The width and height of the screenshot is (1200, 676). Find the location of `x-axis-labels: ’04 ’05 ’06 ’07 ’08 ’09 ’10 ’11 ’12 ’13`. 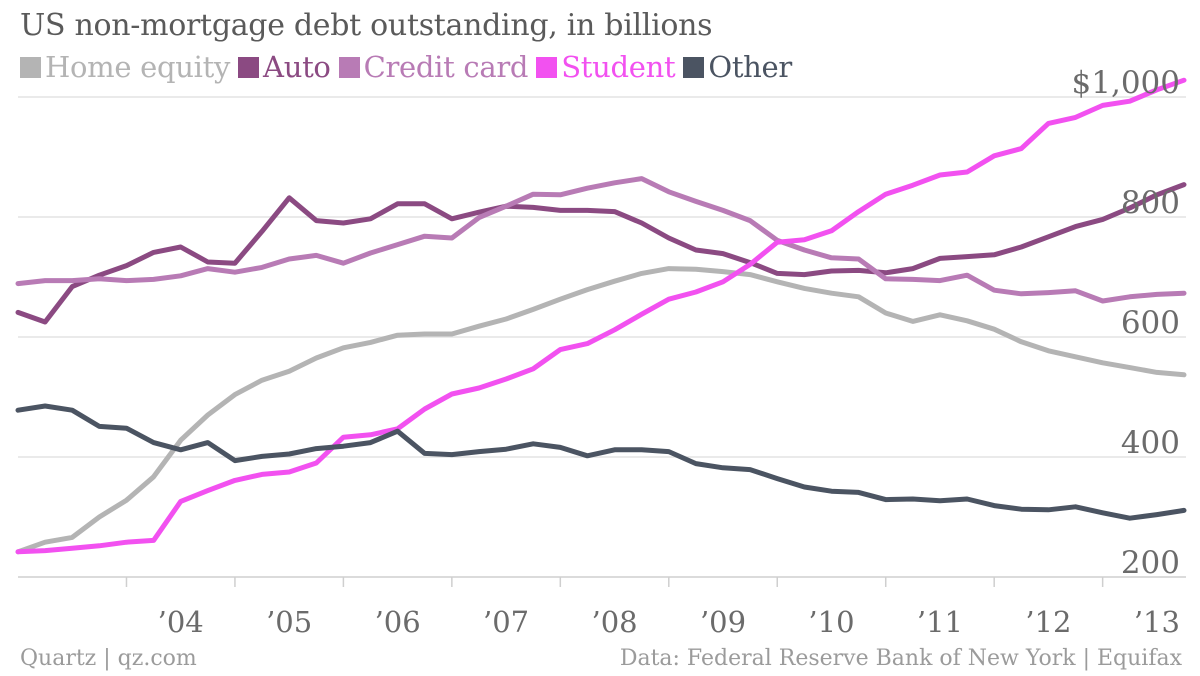

x-axis-labels: ’04 ’05 ’06 ’07 ’08 ’09 ’10 ’11 ’12 ’13 is located at coordinates (669, 622).